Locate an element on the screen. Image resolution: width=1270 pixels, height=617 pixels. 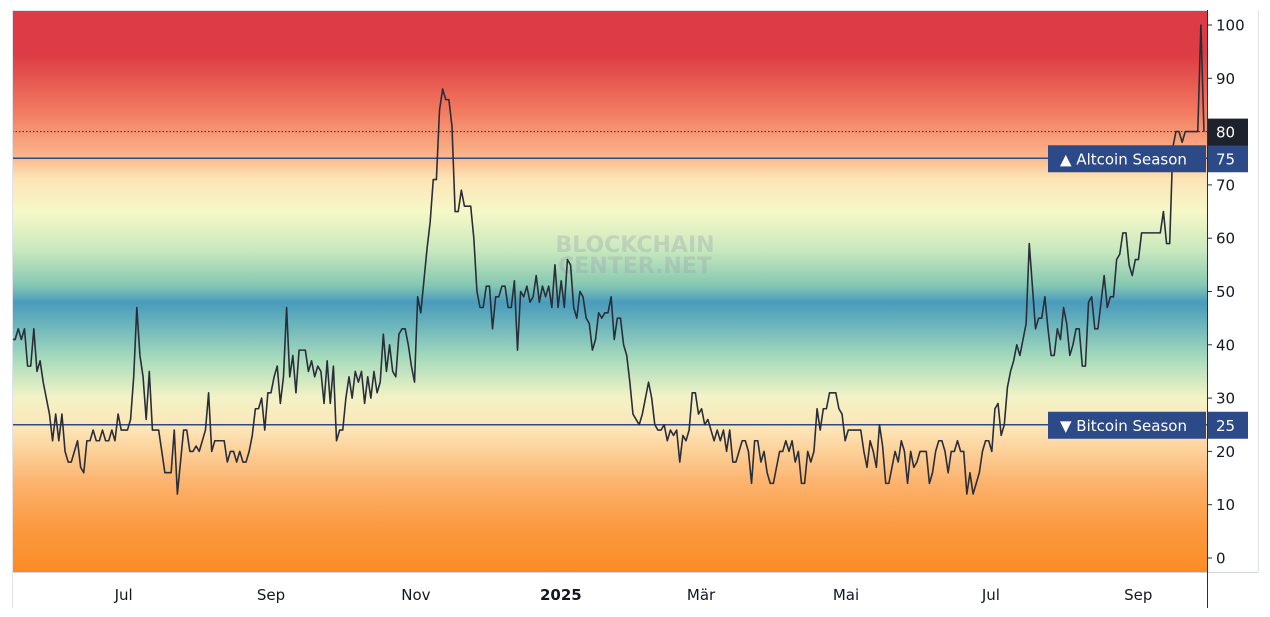
current-value-badge: 80 is located at coordinates (1228, 132).